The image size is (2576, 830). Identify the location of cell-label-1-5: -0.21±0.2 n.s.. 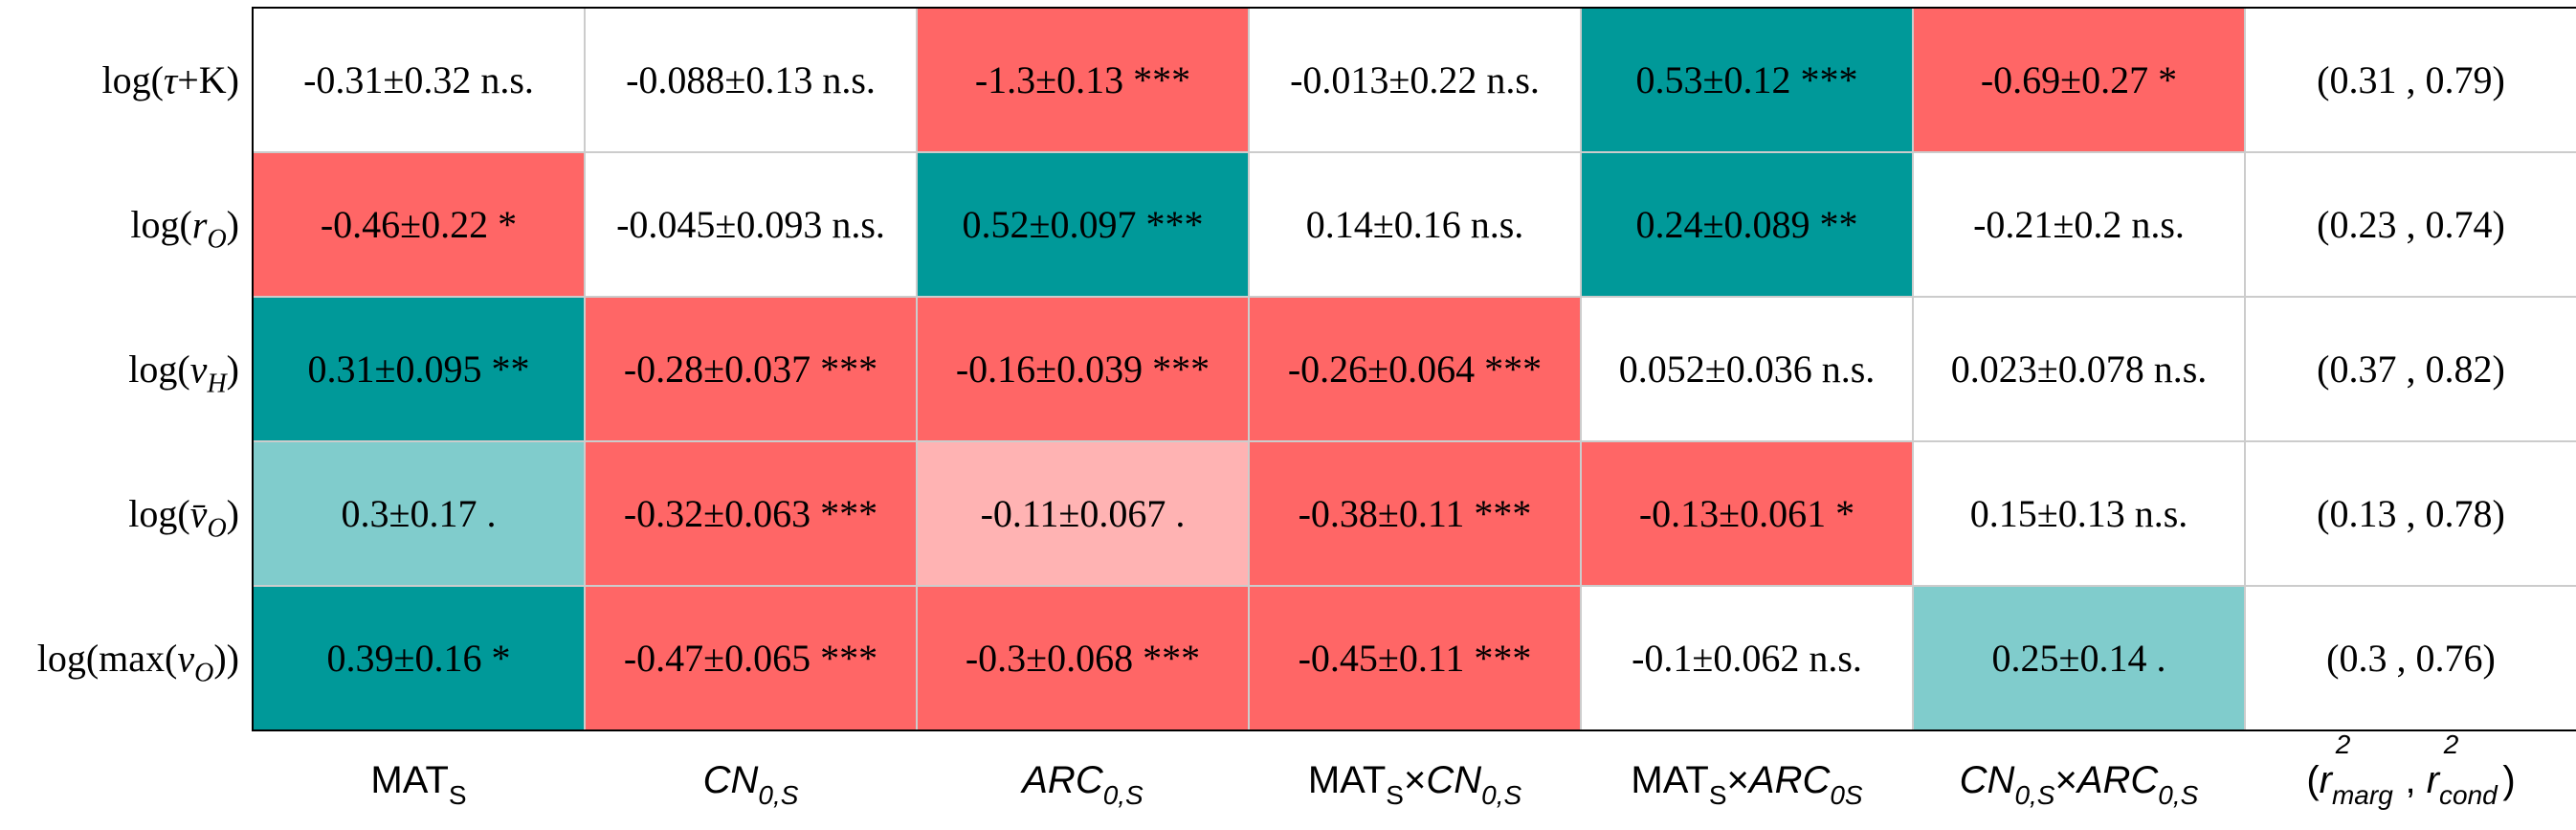
(2079, 224).